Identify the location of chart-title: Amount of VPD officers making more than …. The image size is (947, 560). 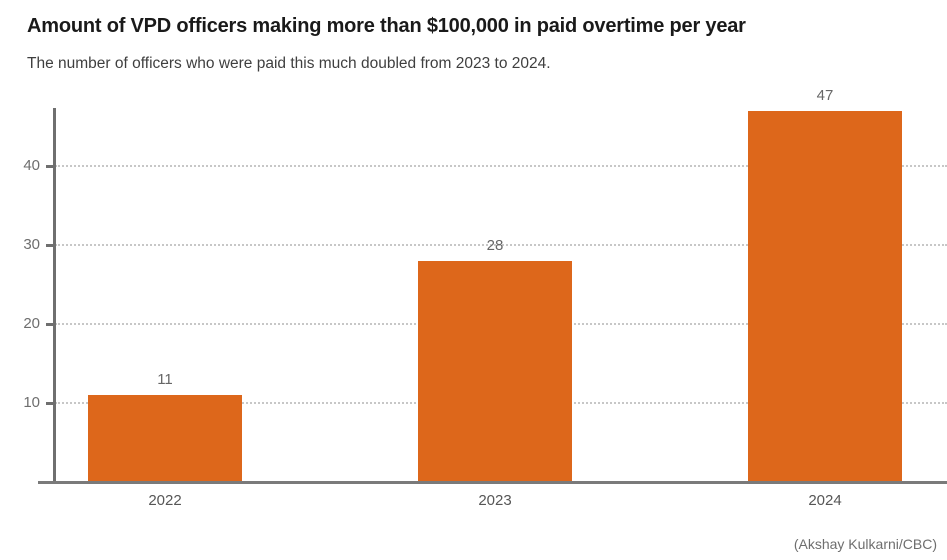
(386, 26).